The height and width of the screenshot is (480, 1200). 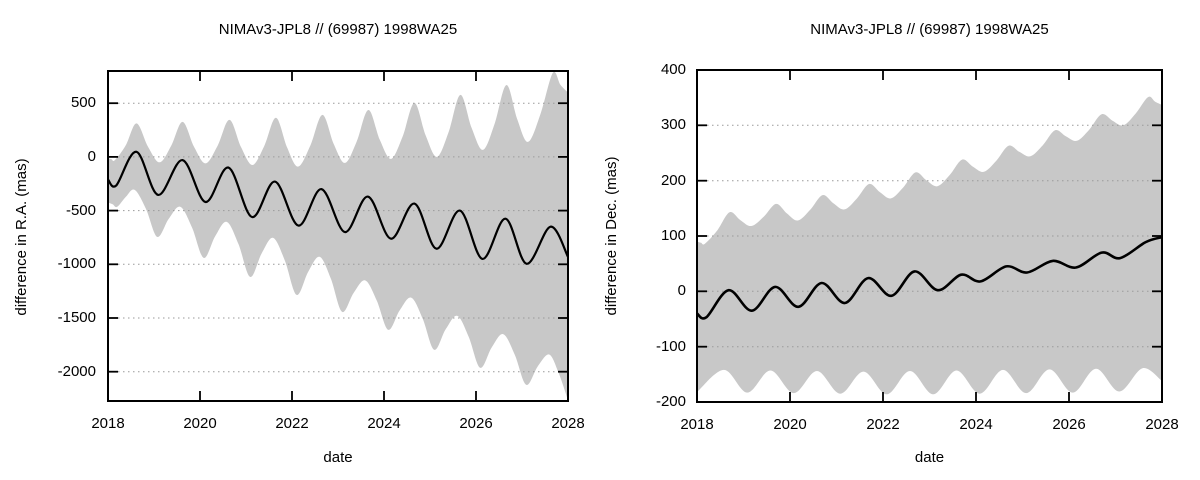 What do you see at coordinates (76, 317) in the screenshot?
I see `y-tick-label: -1500` at bounding box center [76, 317].